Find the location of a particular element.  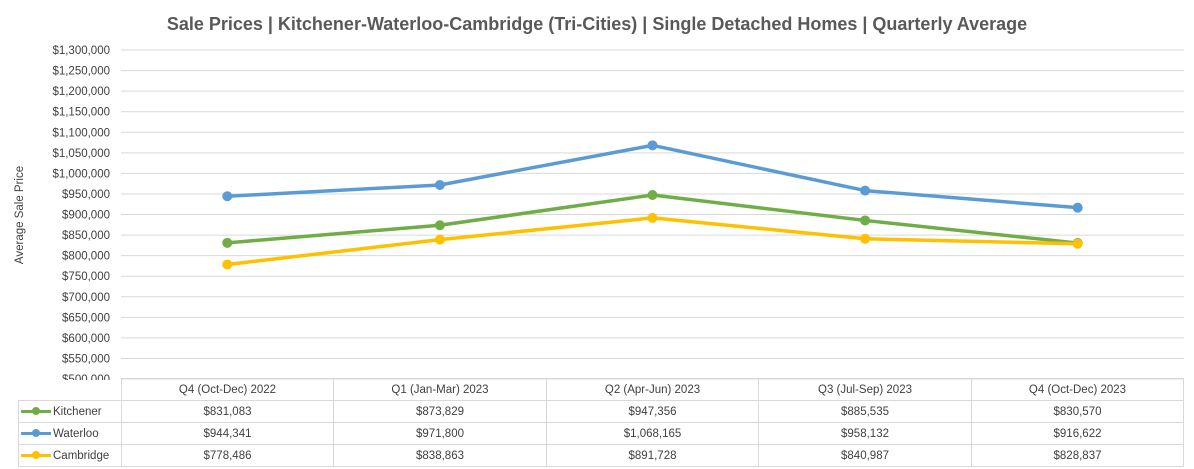

y-tick-label: $1,150,000 is located at coordinates (81, 113).